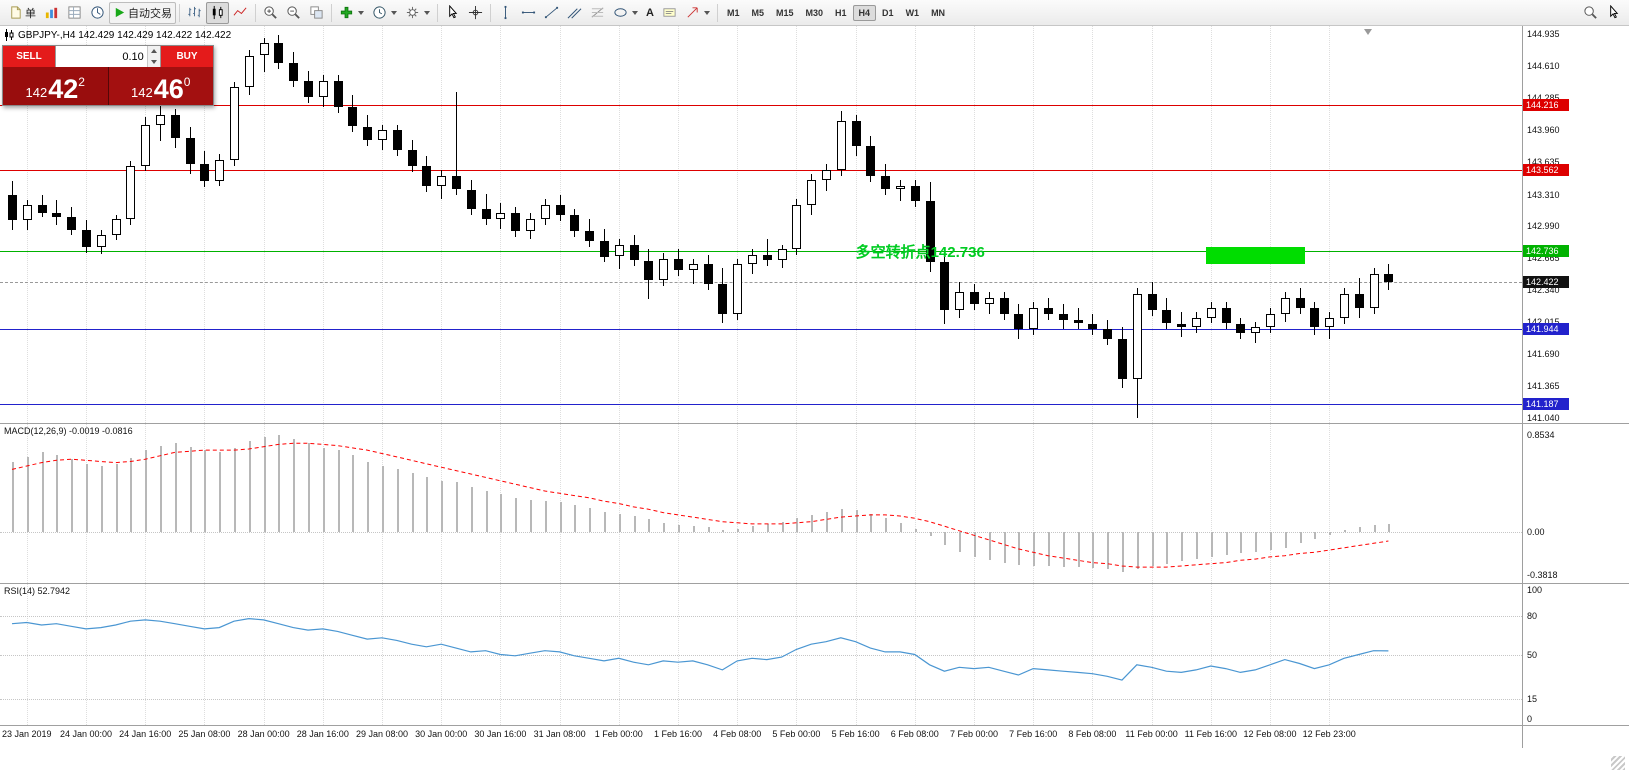 This screenshot has height=774, width=1629. I want to click on timeframe-h1: H1, so click(841, 12).